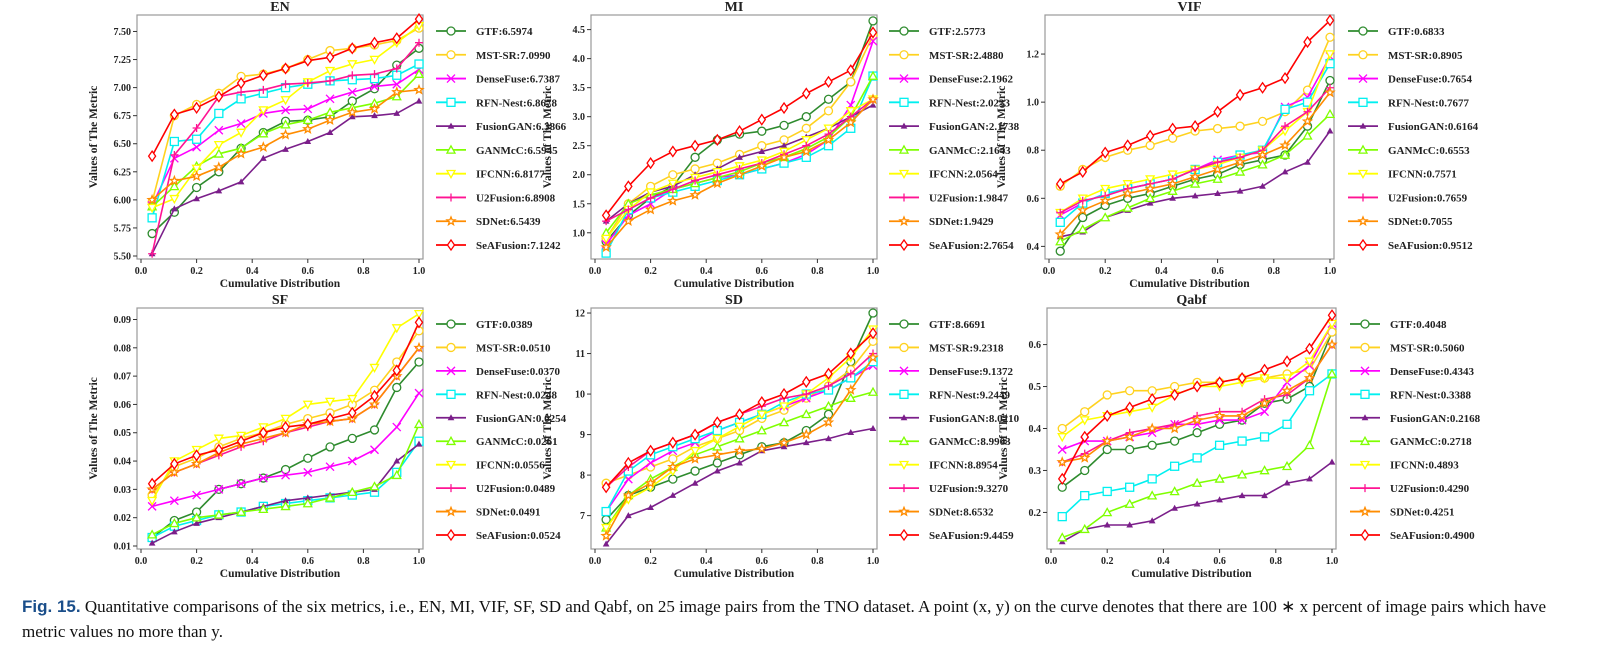  Describe the element at coordinates (123, 200) in the screenshot. I see `y-tick-label: 6.00` at that location.